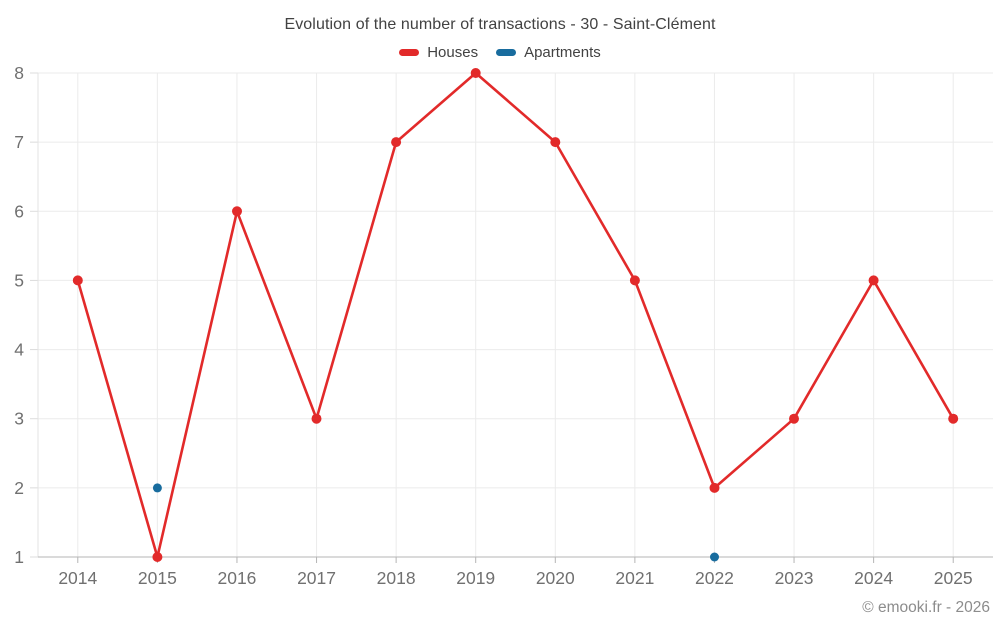  I want to click on x-axis-tick-label: 2025, so click(953, 578).